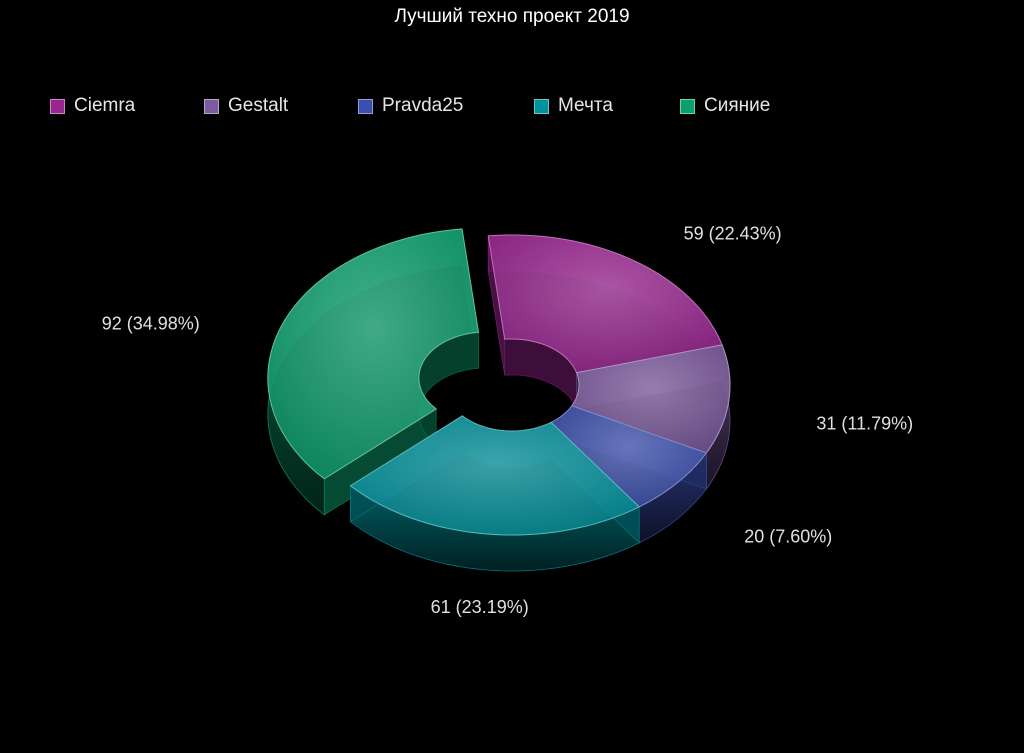  Describe the element at coordinates (105, 105) in the screenshot. I see `legend-label-ciemra: Ciemra` at that location.